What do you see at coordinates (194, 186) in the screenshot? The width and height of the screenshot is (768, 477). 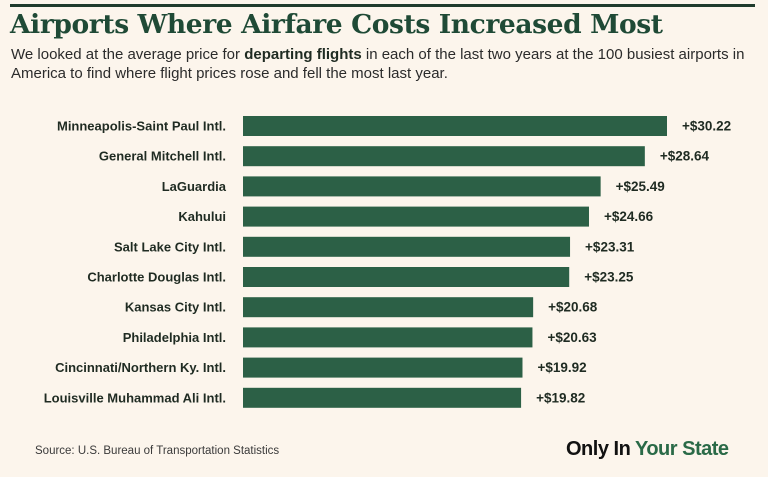 I see `category-label: LaGuardia` at bounding box center [194, 186].